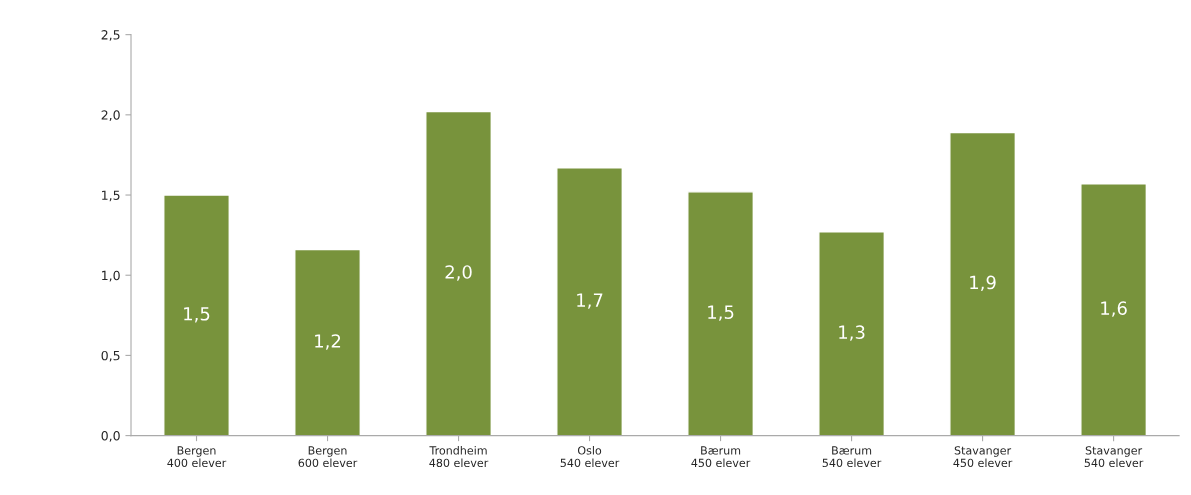 This screenshot has height=495, width=1191. What do you see at coordinates (590, 457) in the screenshot?
I see `x-tick-label: Oslo 540 elever` at bounding box center [590, 457].